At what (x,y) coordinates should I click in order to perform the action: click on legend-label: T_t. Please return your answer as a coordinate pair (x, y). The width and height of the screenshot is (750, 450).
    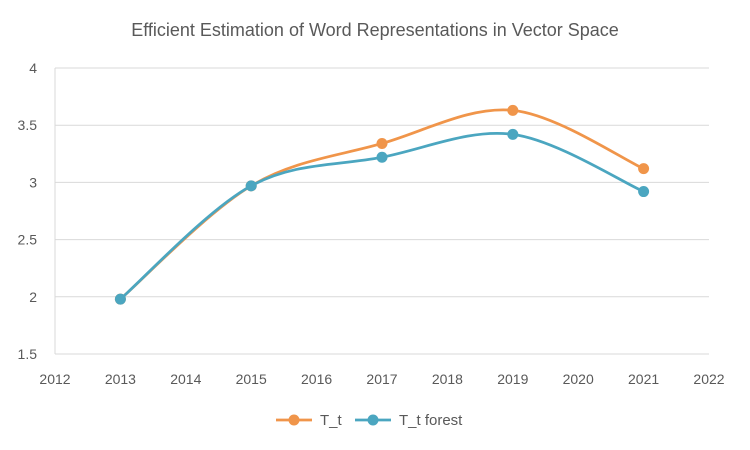
    Looking at the image, I should click on (331, 420).